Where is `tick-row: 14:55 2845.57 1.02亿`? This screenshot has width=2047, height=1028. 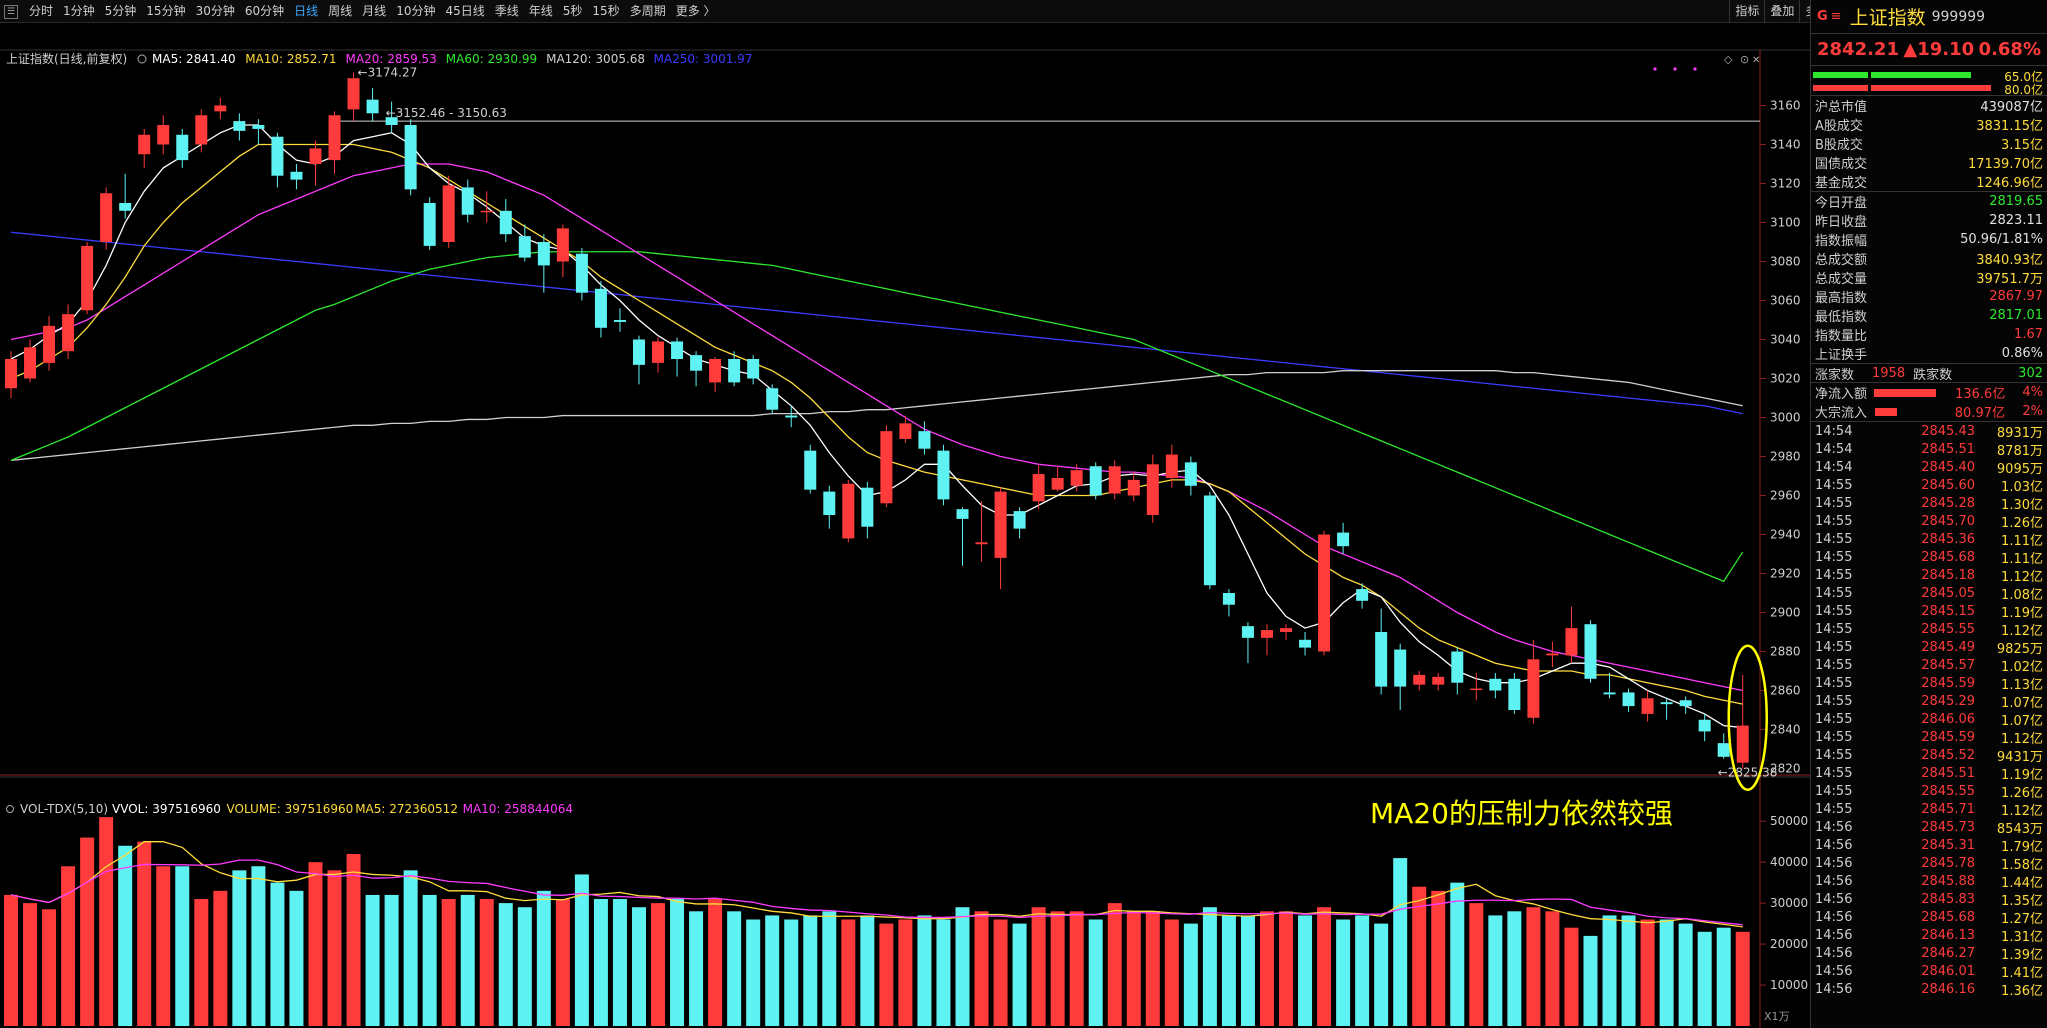
tick-row: 14:55 2845.57 1.02亿 is located at coordinates (1929, 665).